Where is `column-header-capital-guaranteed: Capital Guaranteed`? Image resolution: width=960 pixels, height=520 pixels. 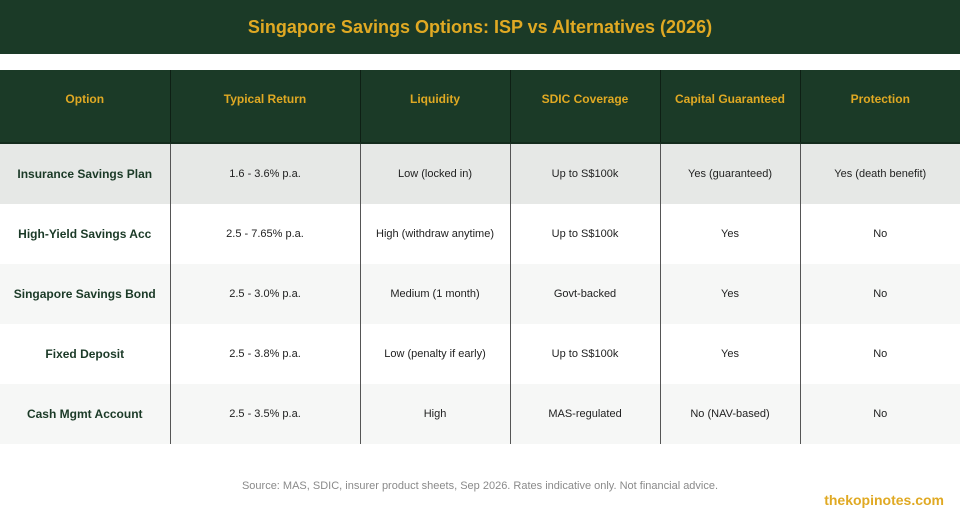
column-header-capital-guaranteed: Capital Guaranteed is located at coordinates (730, 107).